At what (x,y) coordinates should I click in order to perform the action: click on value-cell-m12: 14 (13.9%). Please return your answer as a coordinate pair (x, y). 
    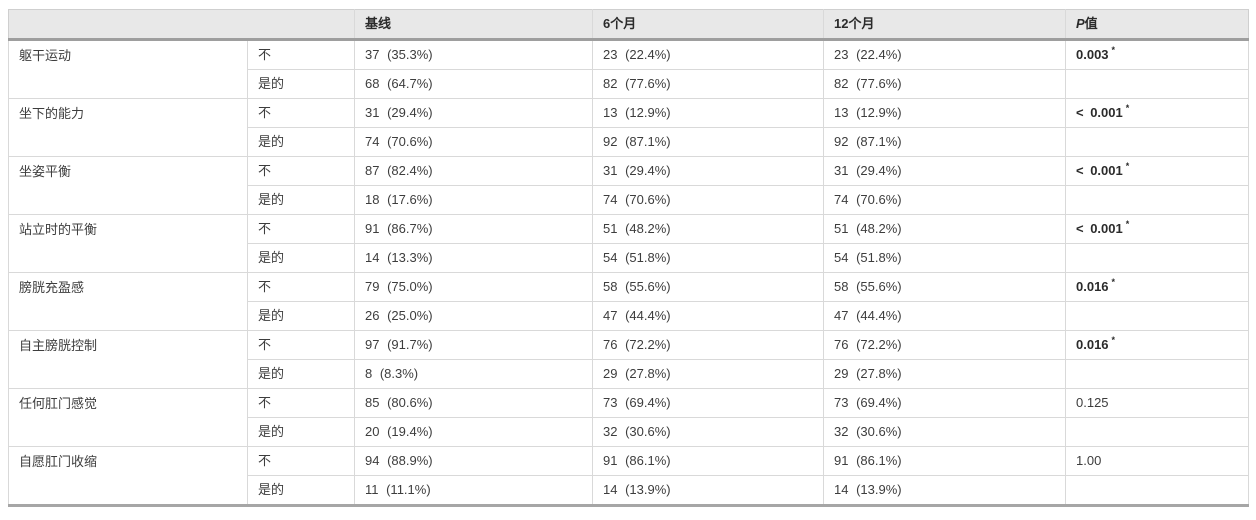
    Looking at the image, I should click on (944, 490).